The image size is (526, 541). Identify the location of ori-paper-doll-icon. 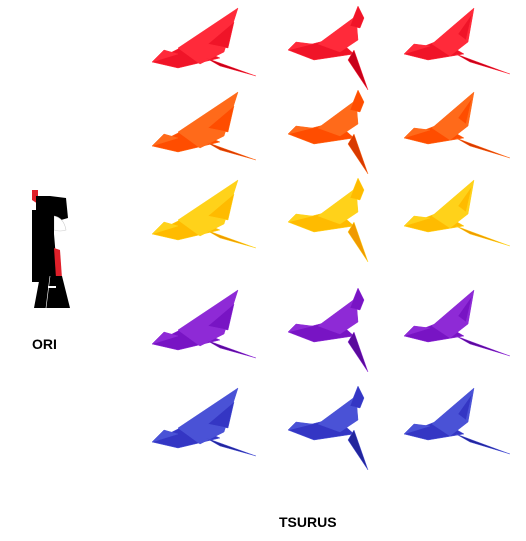
(51, 249).